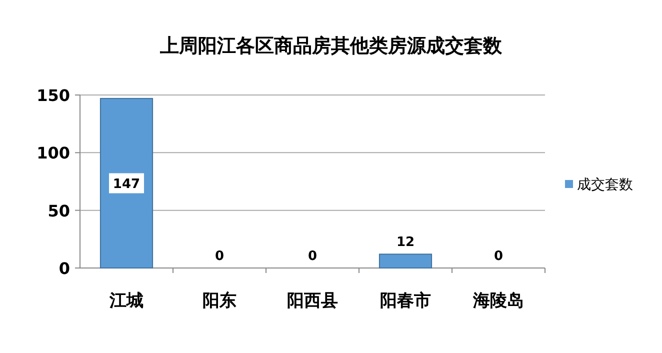 This screenshot has height=353, width=662. What do you see at coordinates (53, 95) in the screenshot?
I see `y-tick-label: 150` at bounding box center [53, 95].